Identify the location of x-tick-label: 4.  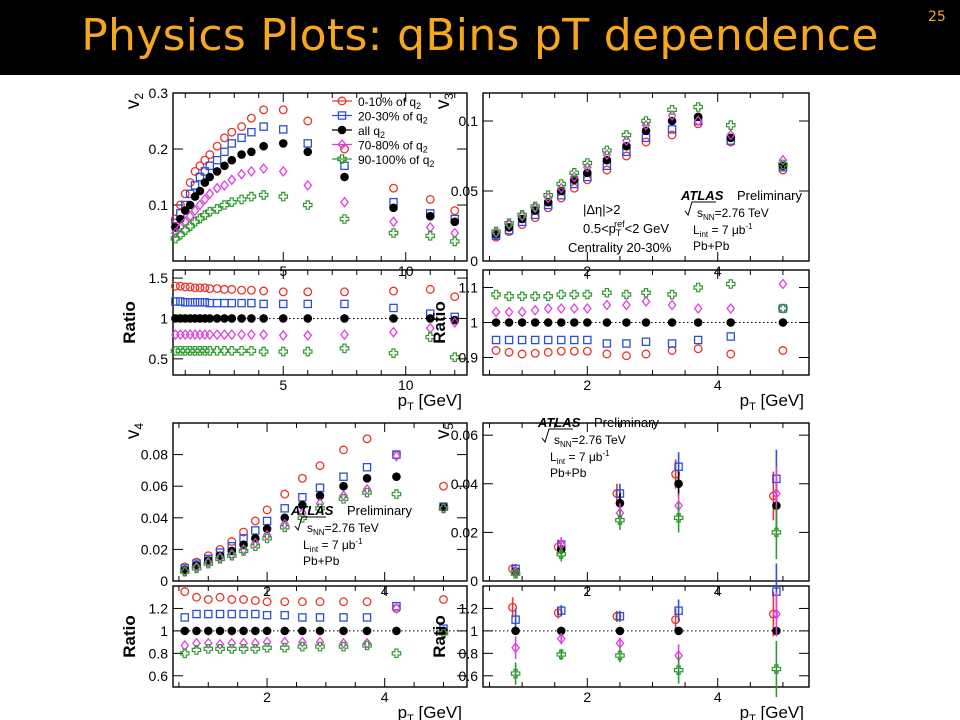
(385, 697).